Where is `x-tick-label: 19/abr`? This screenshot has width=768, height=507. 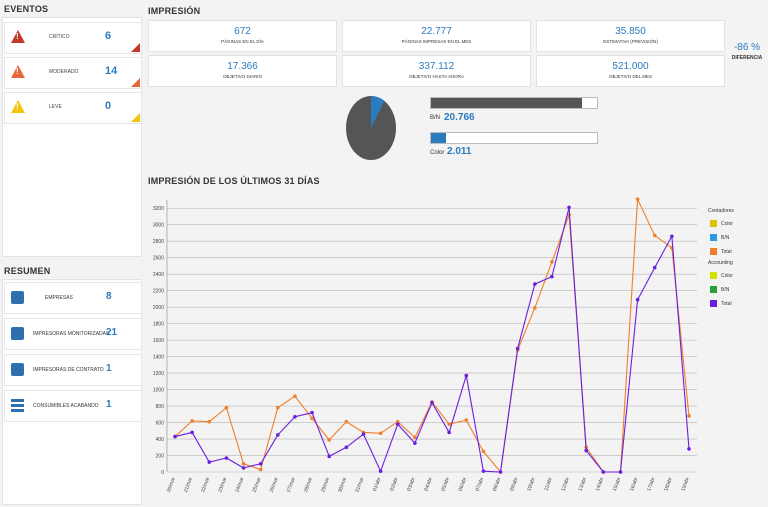 x-tick-label: 19/abr is located at coordinates (685, 484).